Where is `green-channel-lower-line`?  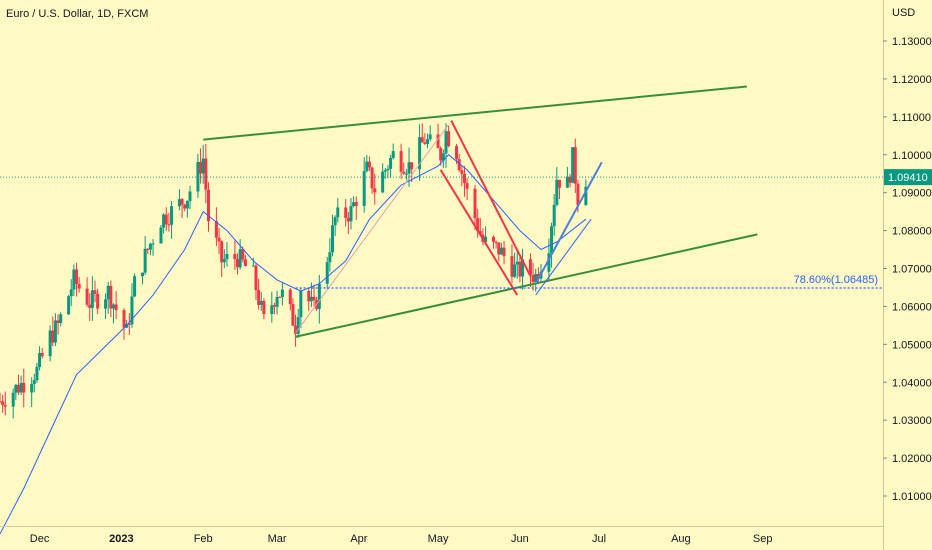
green-channel-lower-line is located at coordinates (526, 285).